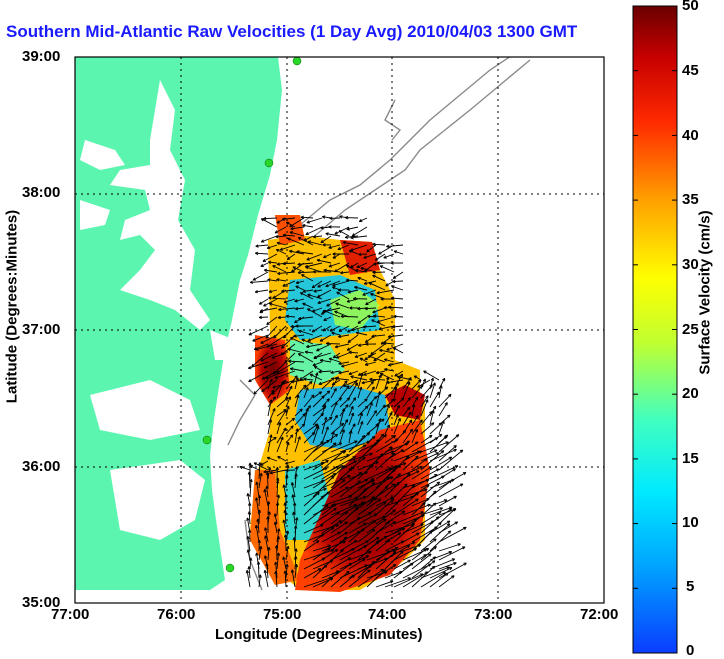  What do you see at coordinates (690, 522) in the screenshot?
I see `colorbar-tick-10: 10` at bounding box center [690, 522].